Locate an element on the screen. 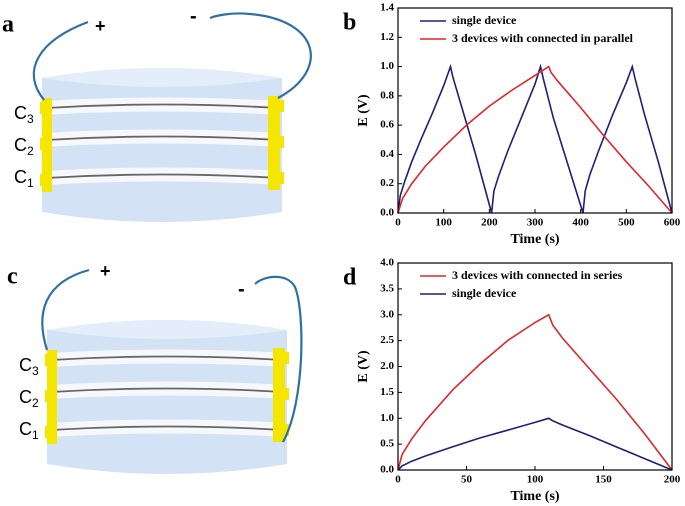  y-tick-label: 0.8 is located at coordinates (387, 95).